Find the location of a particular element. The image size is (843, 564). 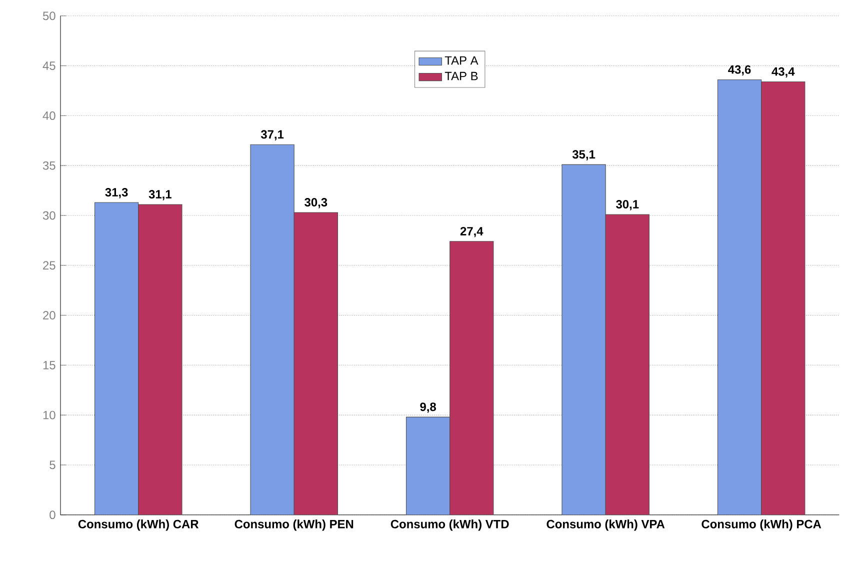

data-label: 31,1 is located at coordinates (160, 195).